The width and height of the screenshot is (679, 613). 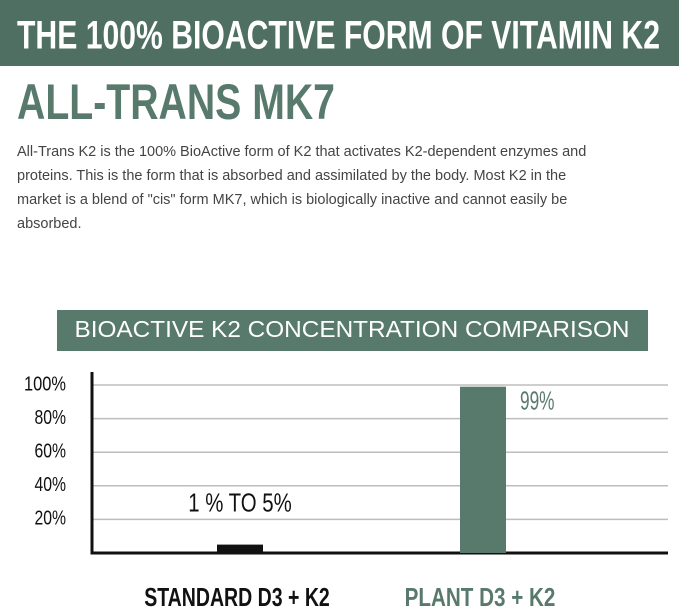 I want to click on headline: ALL-TRANS MK7, so click(x=176, y=102).